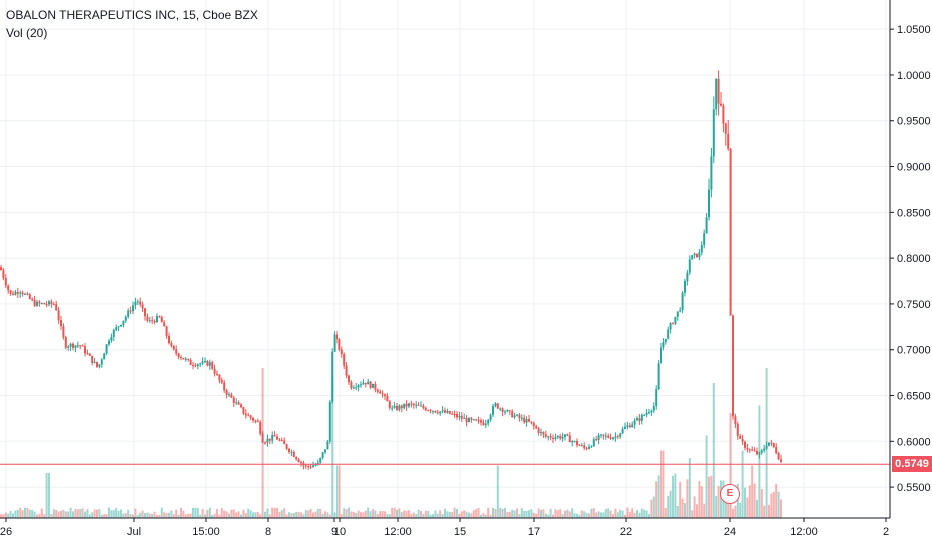 The width and height of the screenshot is (932, 550). Describe the element at coordinates (27, 33) in the screenshot. I see `volume-indicator-label: Vol (20)` at that location.